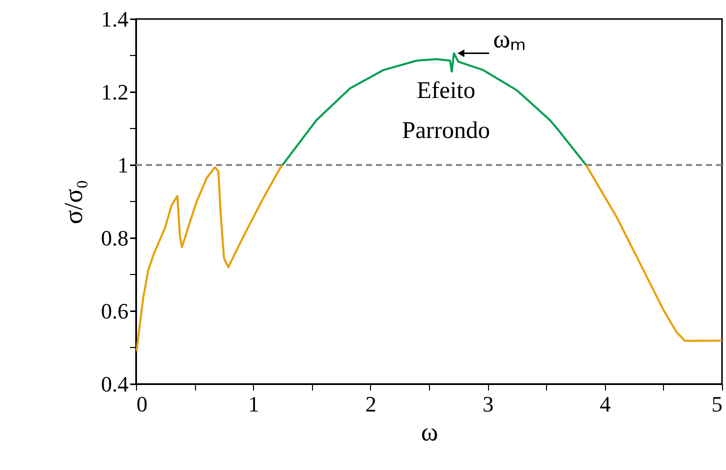 This screenshot has width=726, height=470. I want to click on y-tick-label: 0.8, so click(114, 238).